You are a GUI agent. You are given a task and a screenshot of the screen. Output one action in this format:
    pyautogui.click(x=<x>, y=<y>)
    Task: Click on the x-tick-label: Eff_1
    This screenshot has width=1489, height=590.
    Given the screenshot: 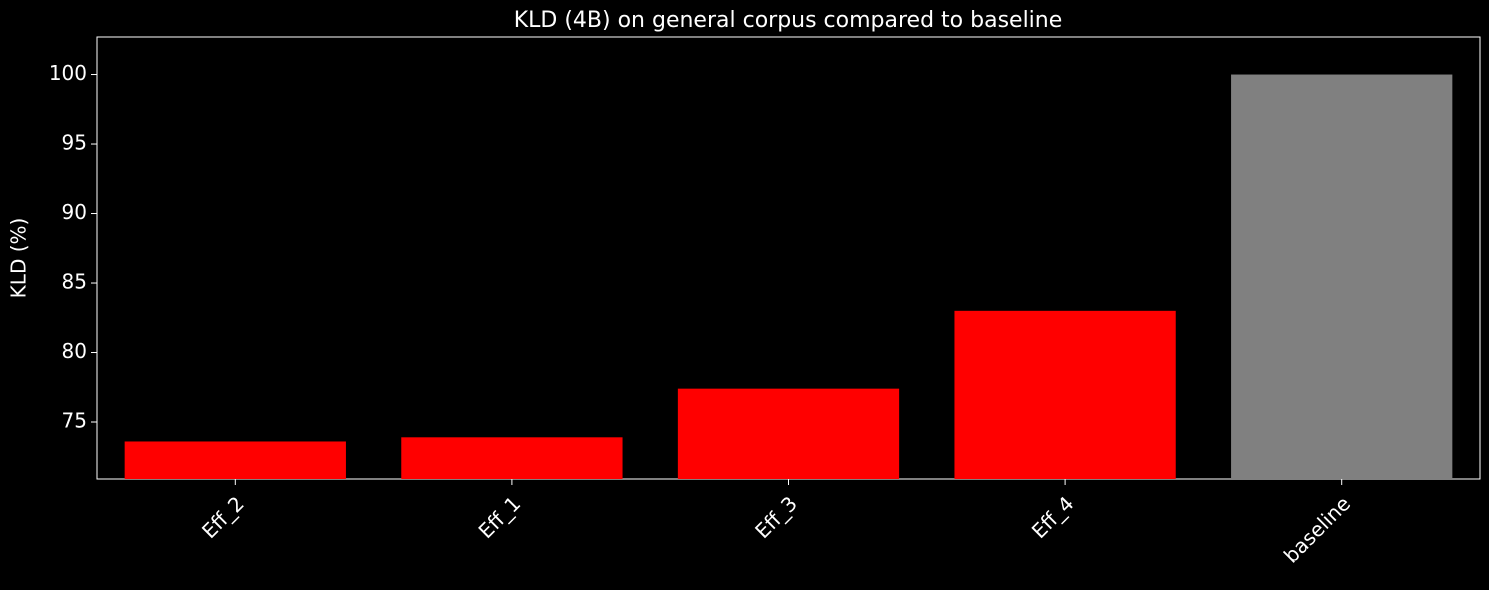 What is the action you would take?
    pyautogui.click(x=500, y=517)
    